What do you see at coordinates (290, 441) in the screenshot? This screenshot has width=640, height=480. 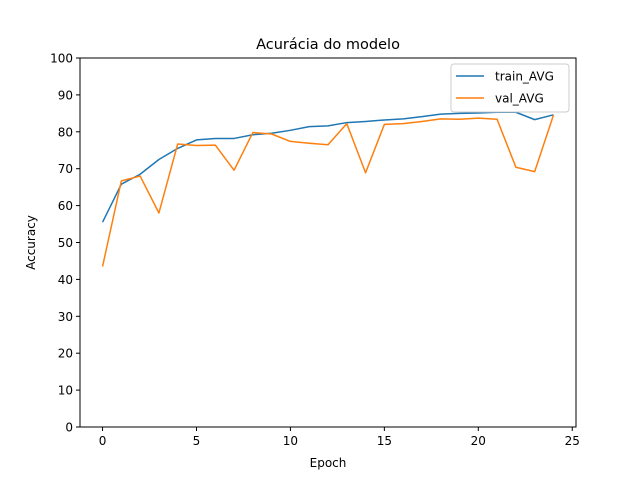 I see `x-tick-label: 10` at bounding box center [290, 441].